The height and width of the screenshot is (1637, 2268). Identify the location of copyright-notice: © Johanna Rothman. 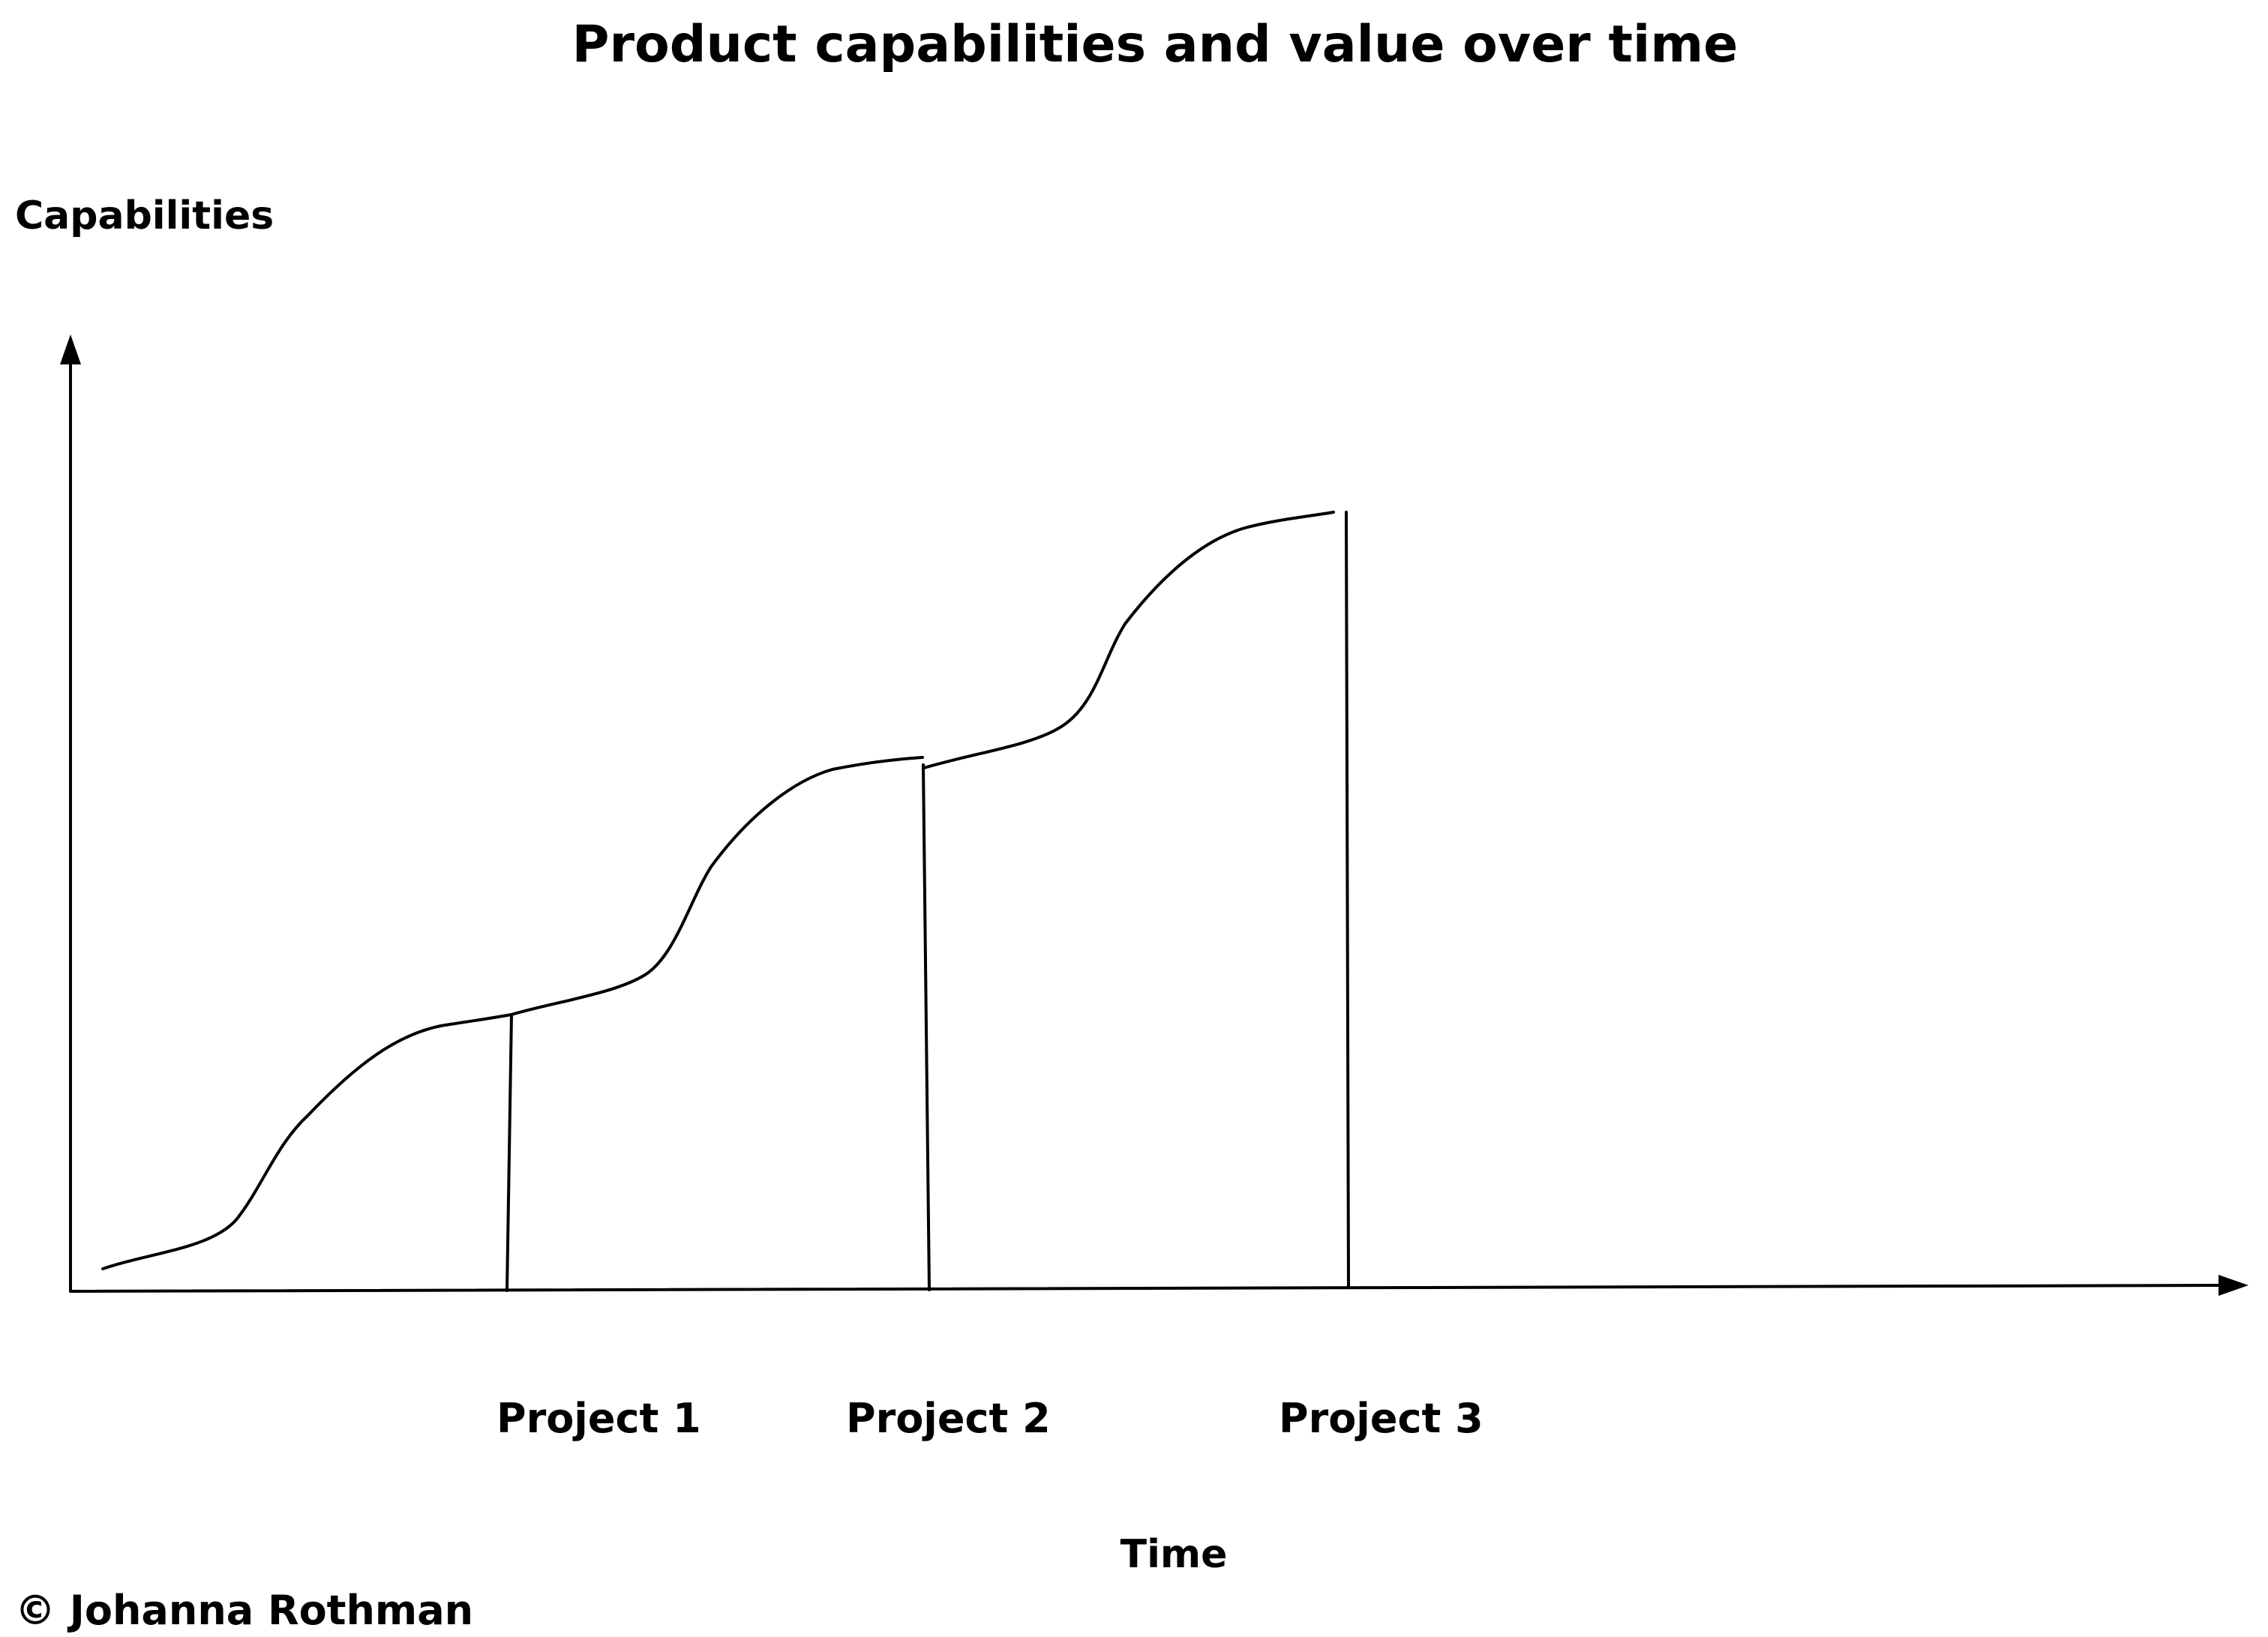
(244, 1610).